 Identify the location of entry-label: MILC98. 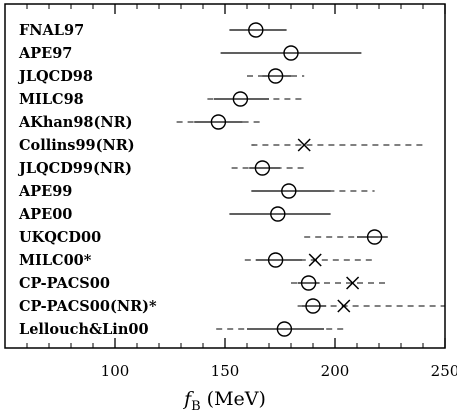
(51, 99).